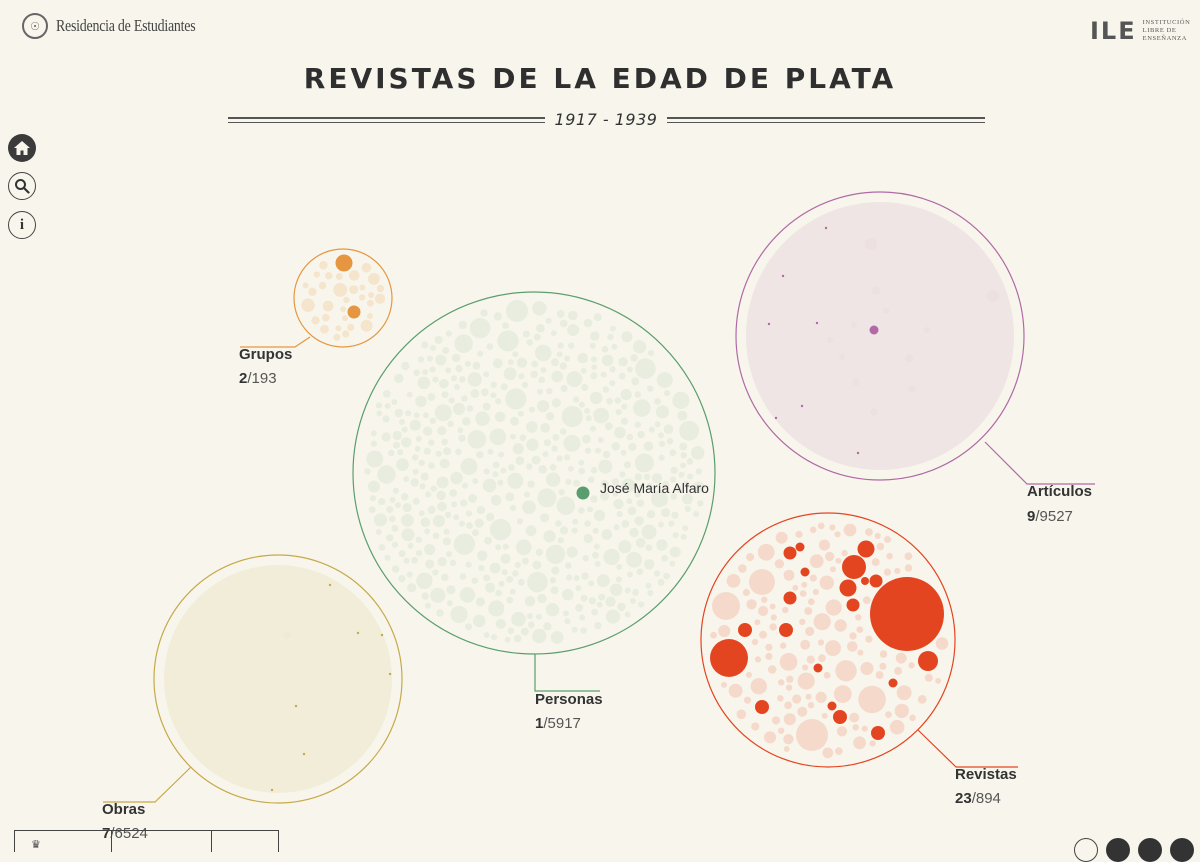 This screenshot has width=1200, height=862. Describe the element at coordinates (534, 473) in the screenshot. I see `personas-cluster` at that location.